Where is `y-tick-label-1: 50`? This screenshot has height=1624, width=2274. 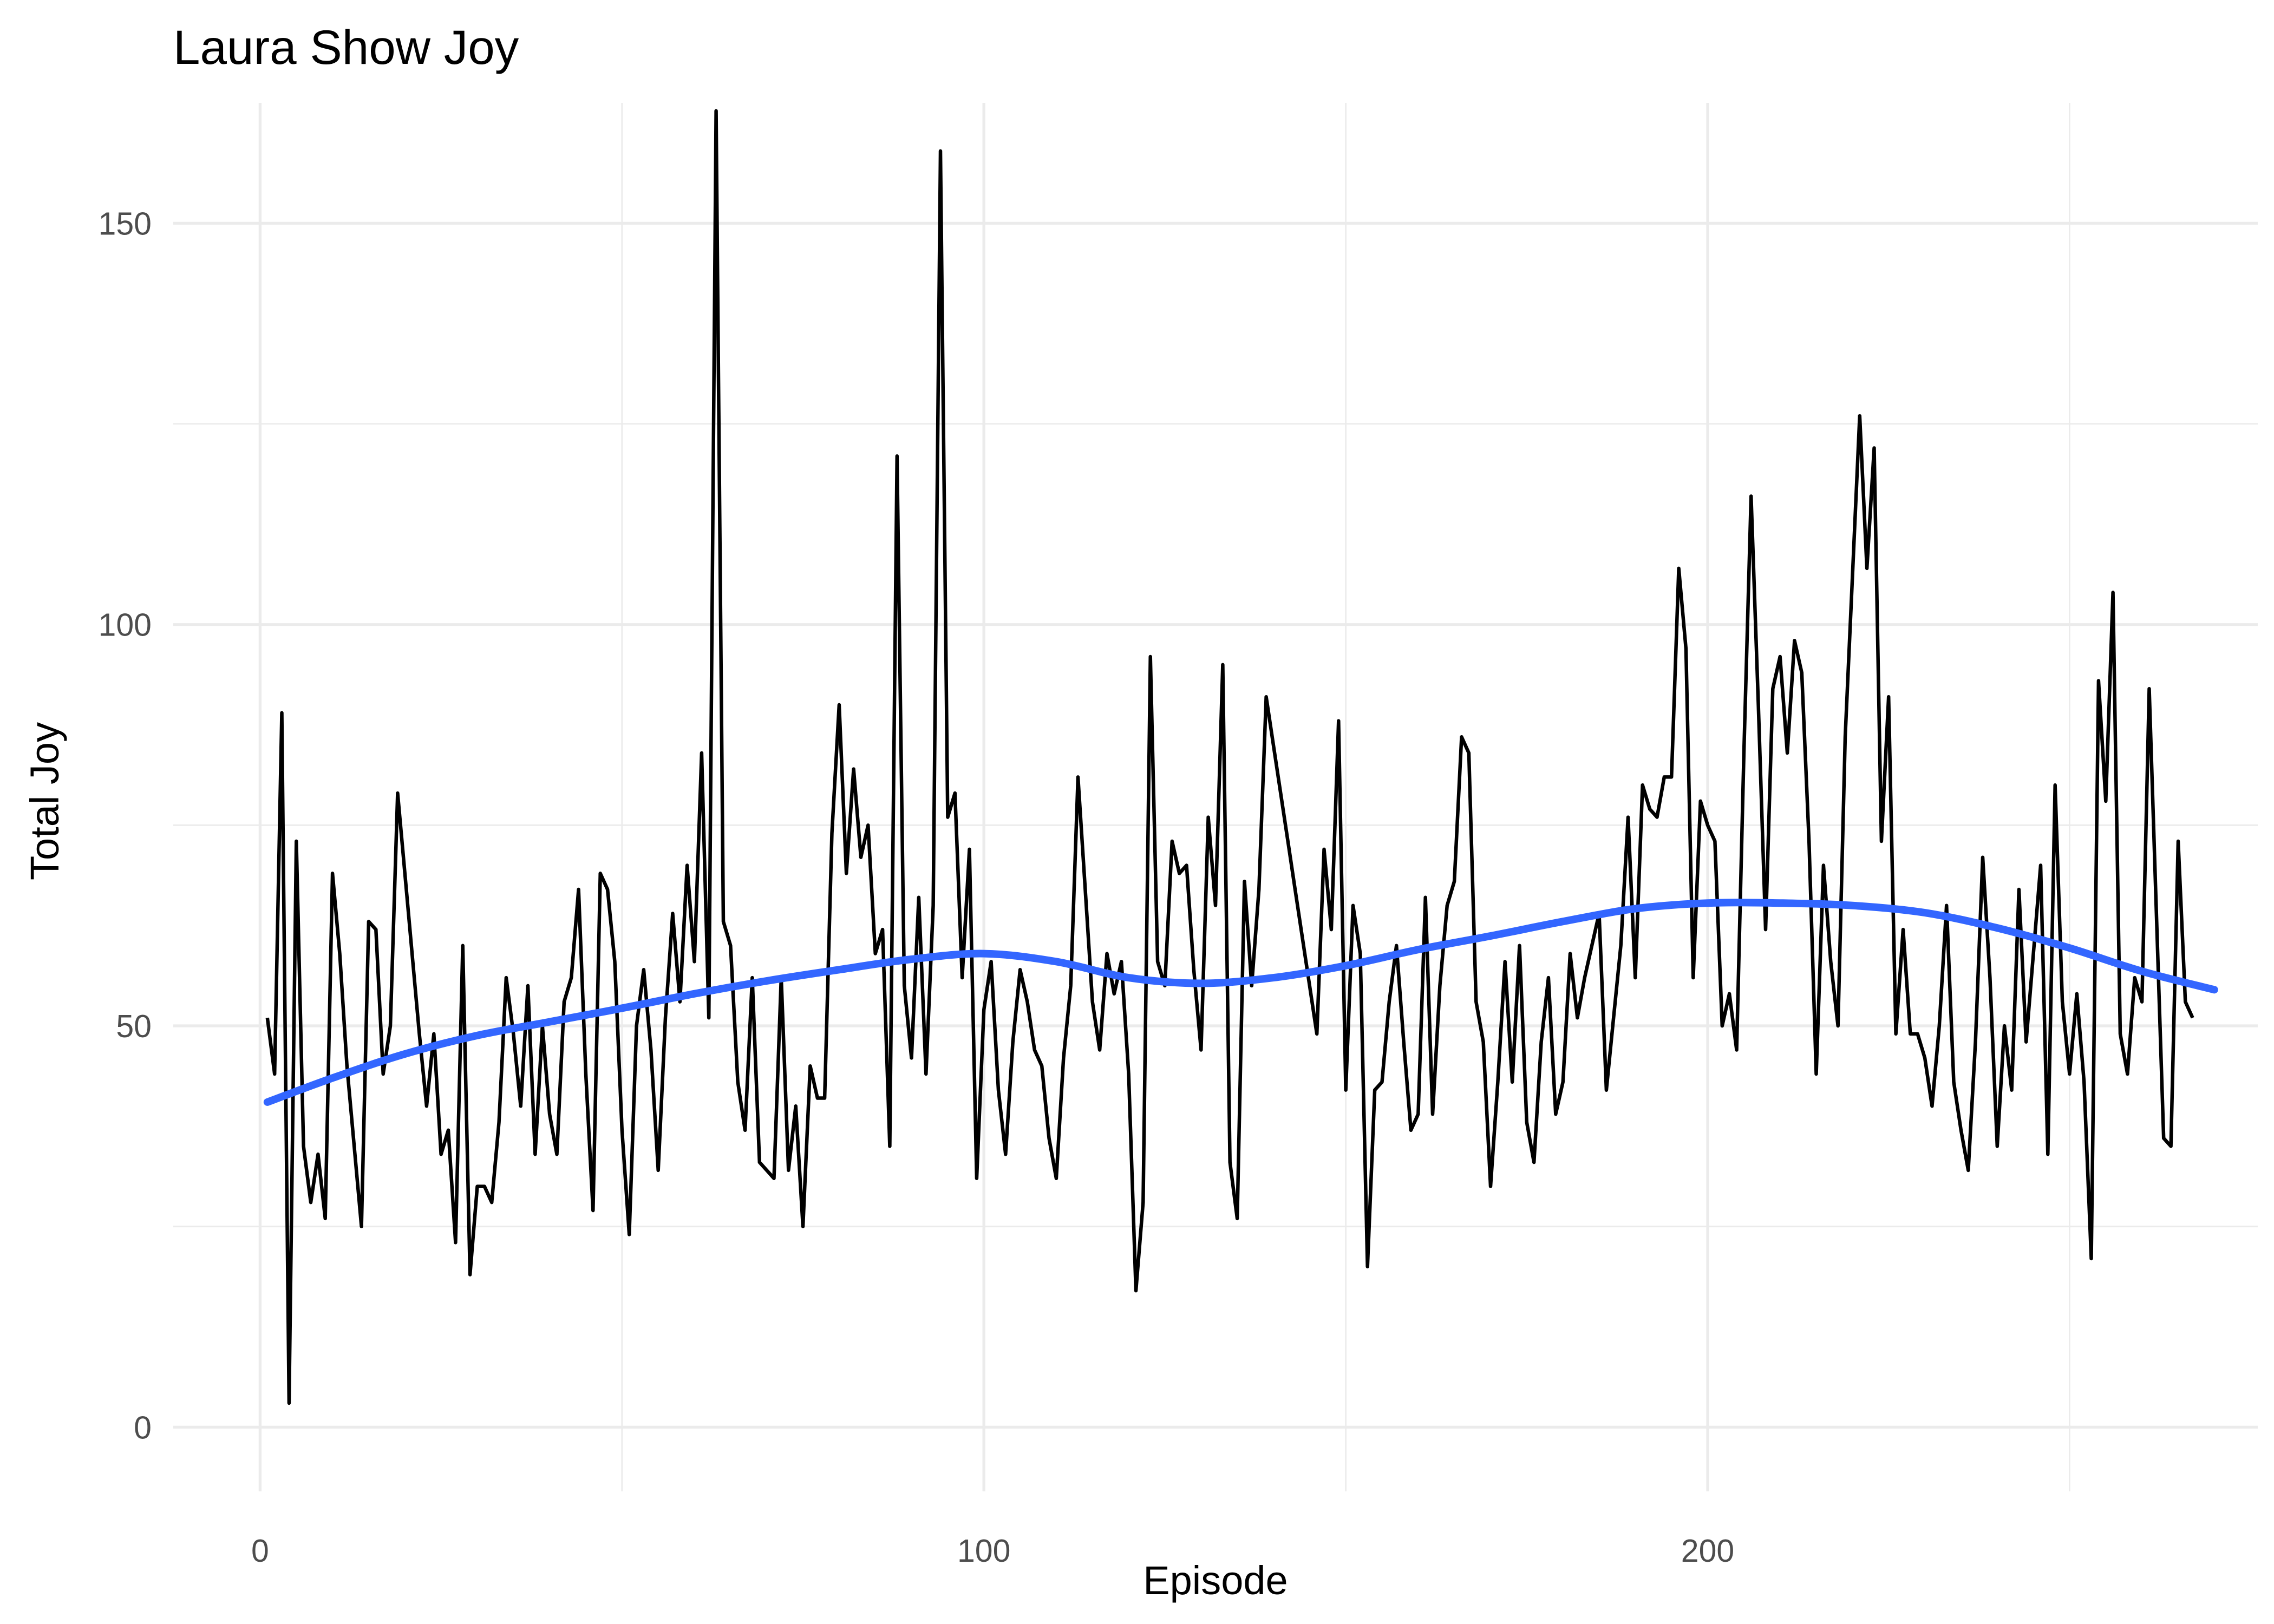
y-tick-label-1: 50 is located at coordinates (134, 1026).